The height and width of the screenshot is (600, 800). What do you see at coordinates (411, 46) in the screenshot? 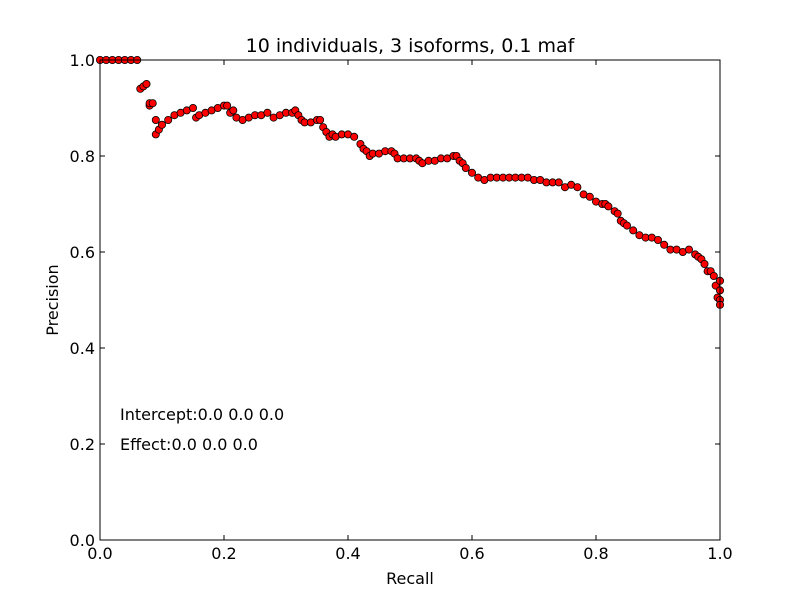
I see `chart-title: 10 individuals, 3 isoforms, 0.1 maf` at bounding box center [411, 46].